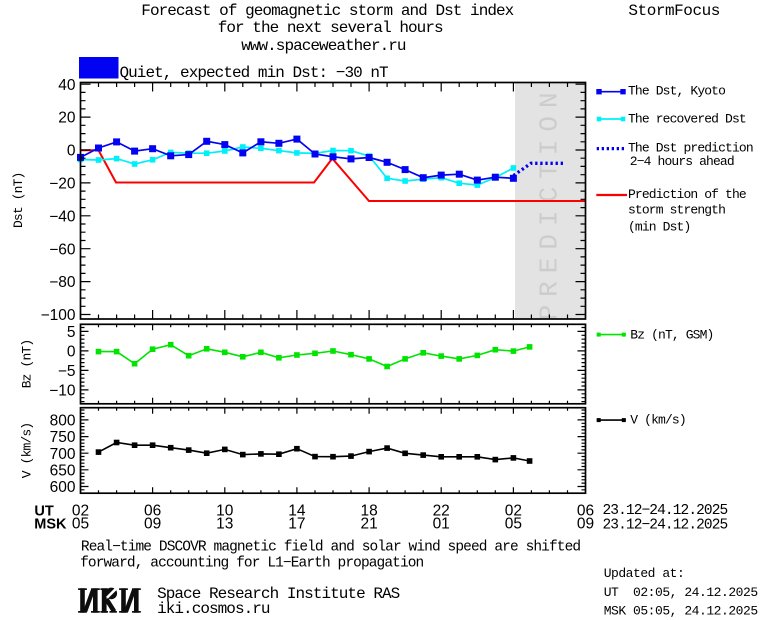 Image resolution: width=760 pixels, height=620 pixels. Describe the element at coordinates (254, 73) in the screenshot. I see `svg-text:Quiet, expected min Dst: −30 n: Quiet, expected min Dst: −30 nT` at that location.